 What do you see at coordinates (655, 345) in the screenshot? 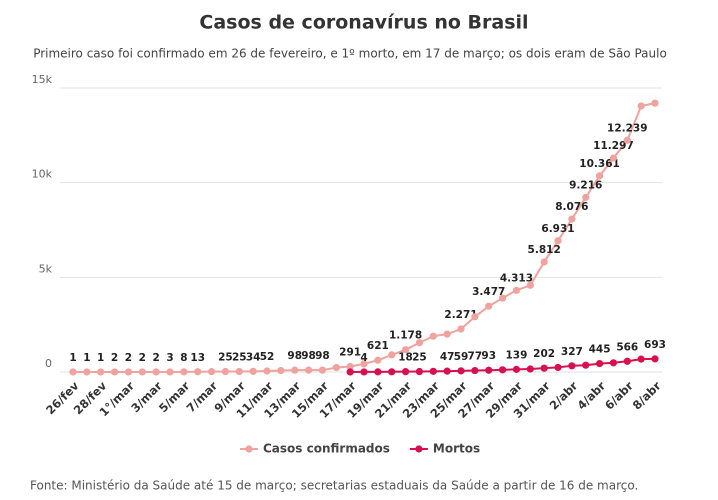
I see `data-label: 693` at bounding box center [655, 345].